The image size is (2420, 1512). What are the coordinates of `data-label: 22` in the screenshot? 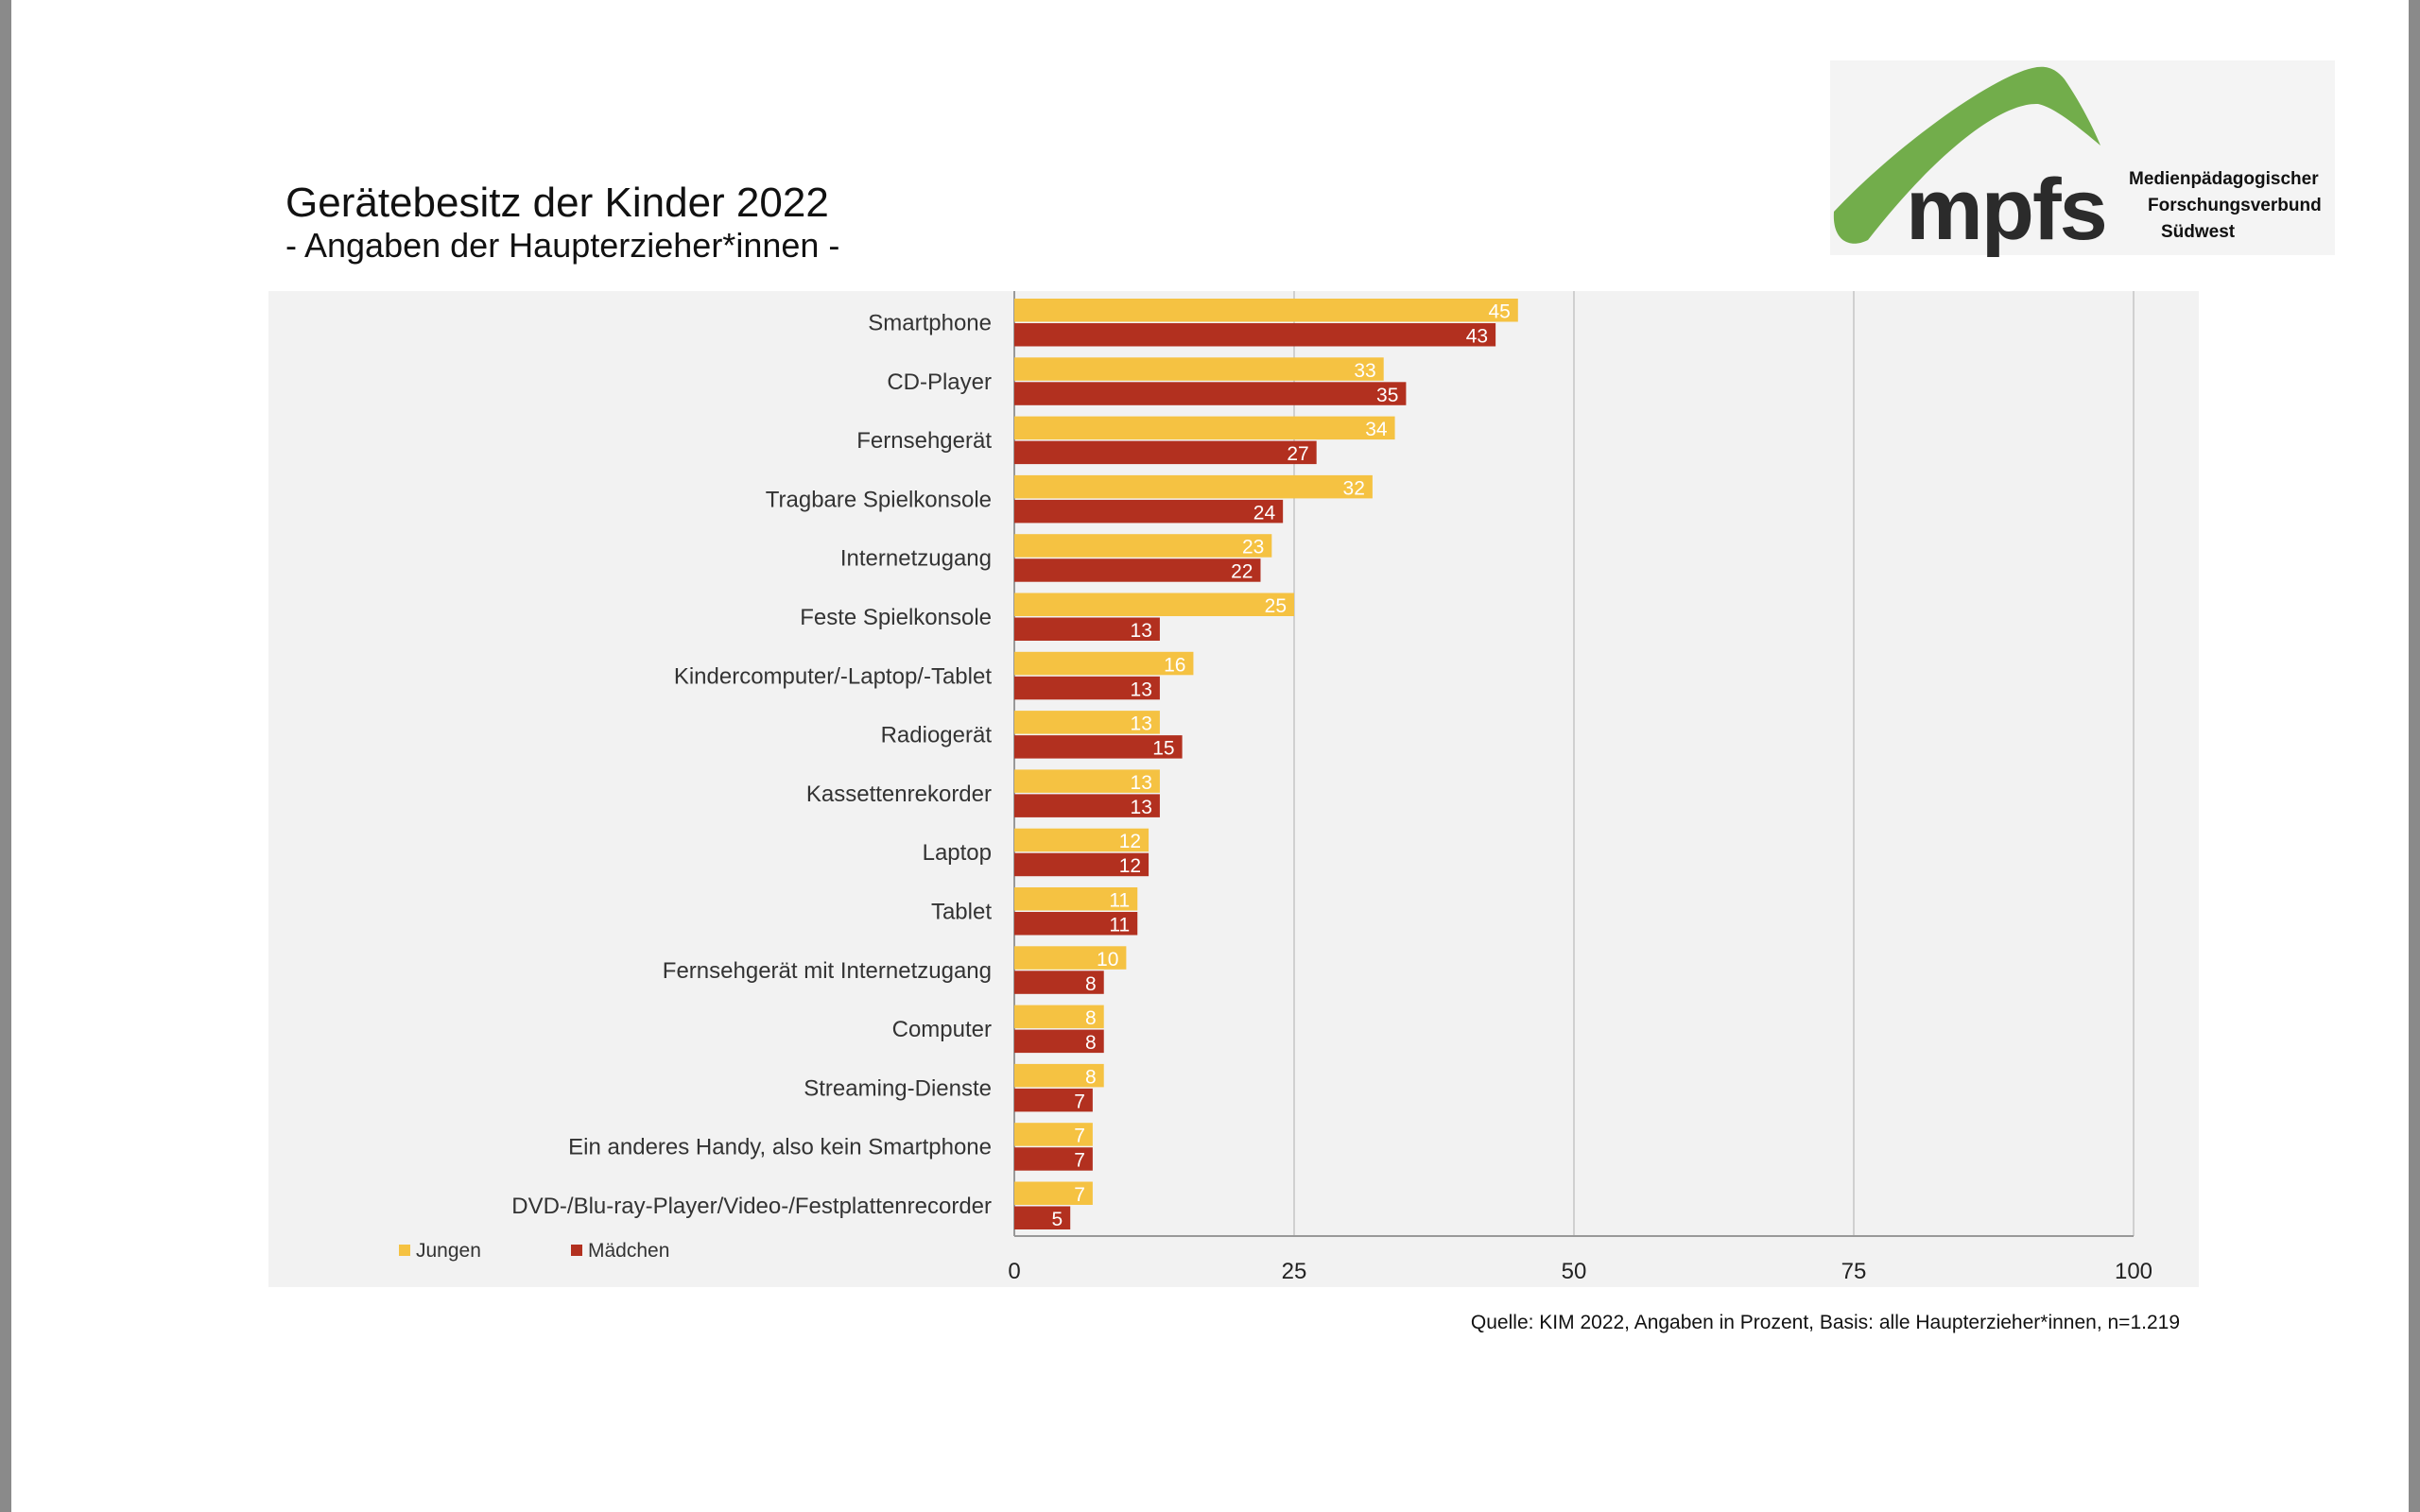 It's located at (1242, 572).